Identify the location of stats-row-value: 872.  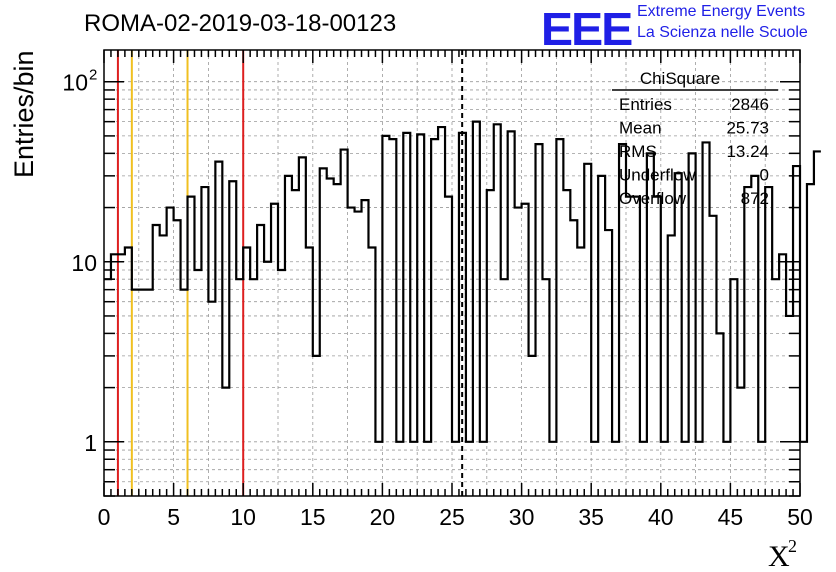
(755, 198).